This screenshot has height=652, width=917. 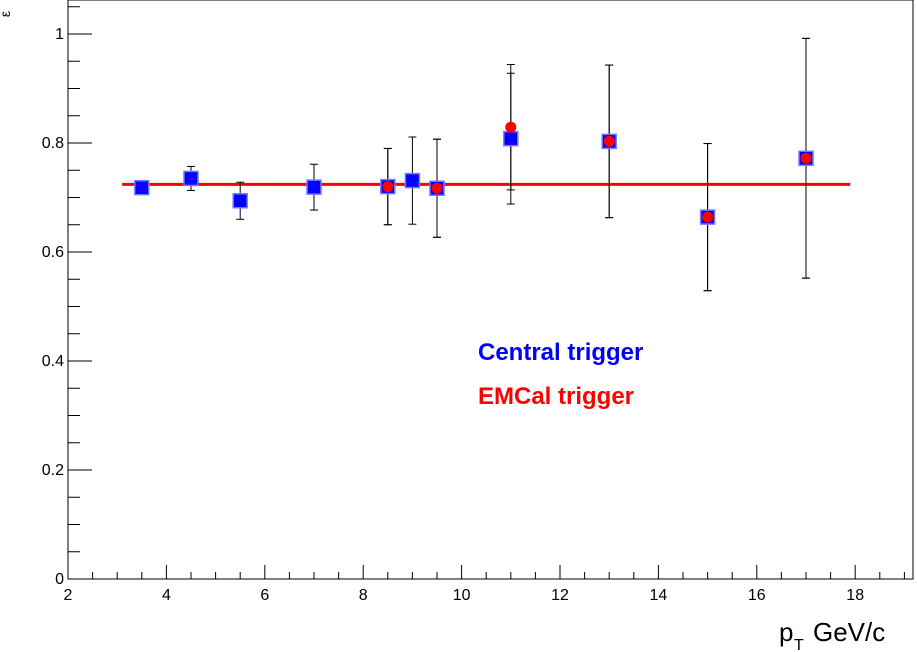 What do you see at coordinates (757, 595) in the screenshot?
I see `x-tick-label: 16` at bounding box center [757, 595].